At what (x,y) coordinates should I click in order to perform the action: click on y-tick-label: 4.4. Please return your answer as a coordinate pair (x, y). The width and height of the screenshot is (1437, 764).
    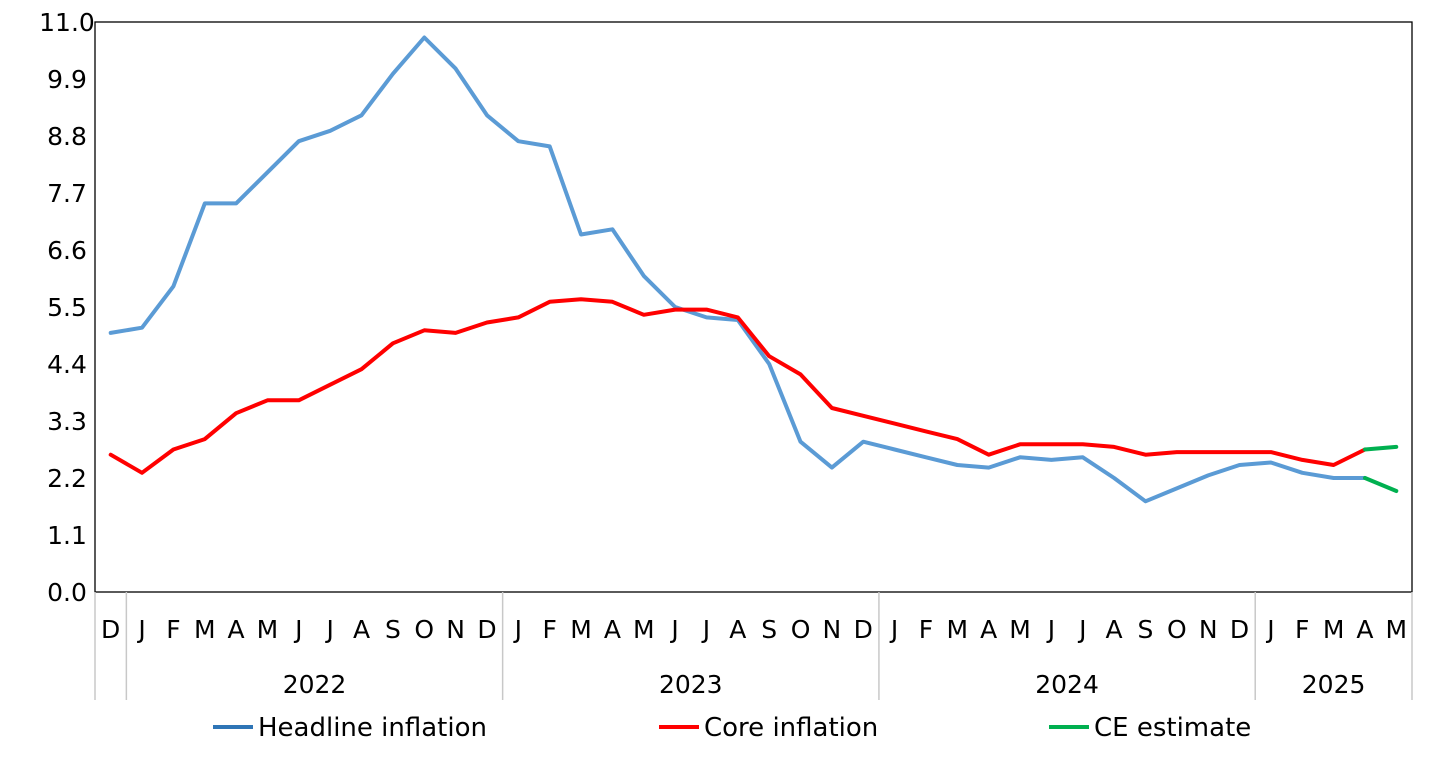
    Looking at the image, I should click on (67, 364).